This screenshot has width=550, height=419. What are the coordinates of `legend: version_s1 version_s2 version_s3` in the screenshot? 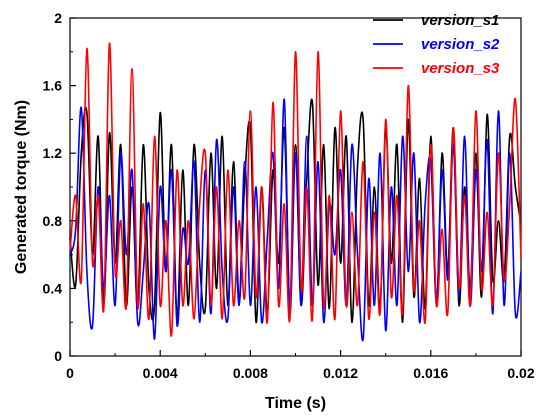 It's located at (436, 44).